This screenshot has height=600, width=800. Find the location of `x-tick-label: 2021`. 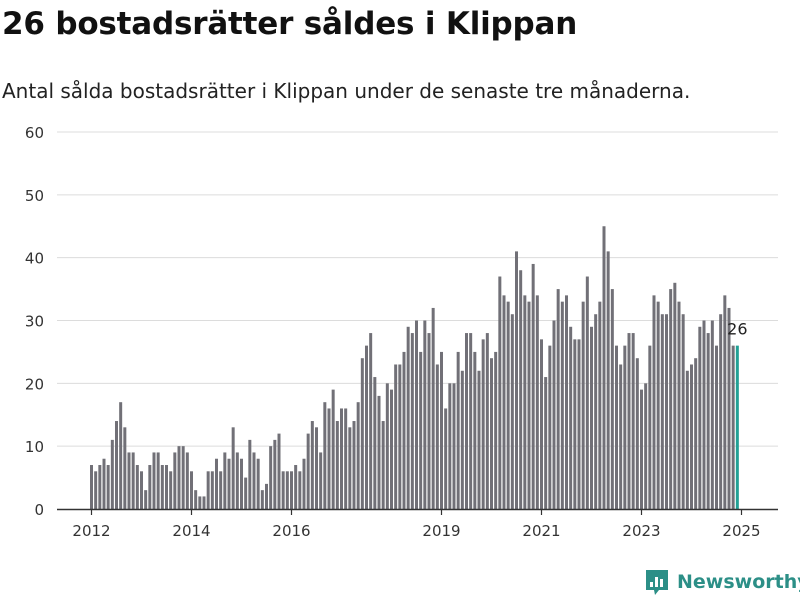

x-tick-label: 2021 is located at coordinates (541, 531).